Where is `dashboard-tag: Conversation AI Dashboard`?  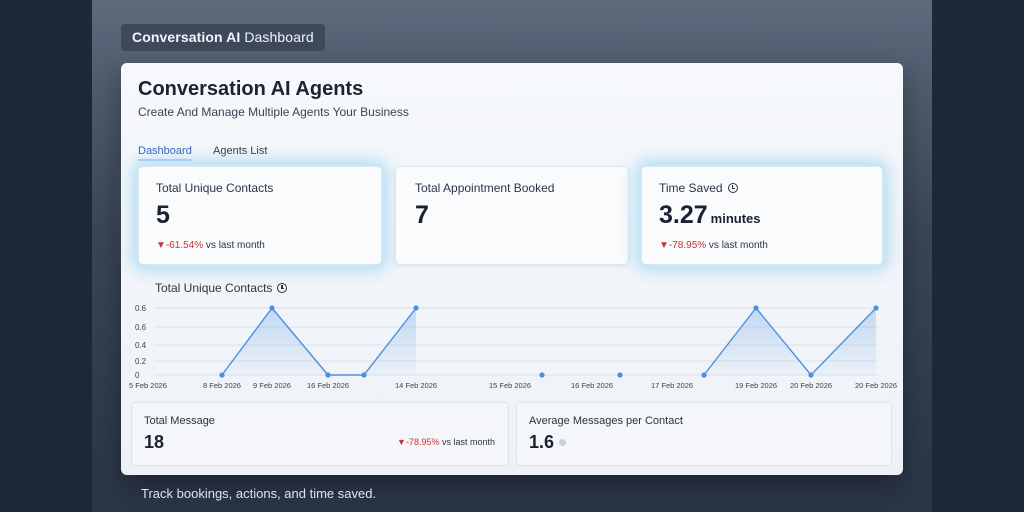 dashboard-tag: Conversation AI Dashboard is located at coordinates (223, 37).